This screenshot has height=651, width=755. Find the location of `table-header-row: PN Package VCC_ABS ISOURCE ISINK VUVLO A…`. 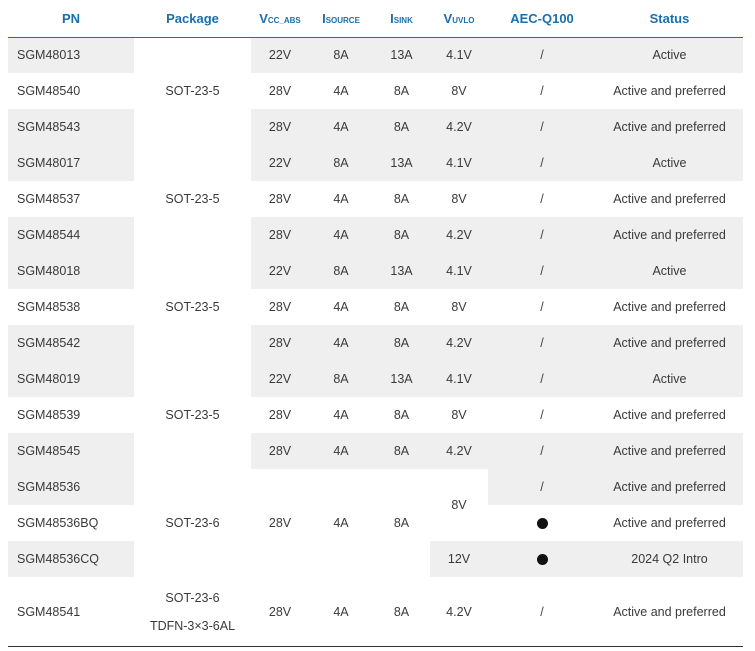

table-header-row: PN Package VCC_ABS ISOURCE ISINK VUVLO A… is located at coordinates (375, 19).